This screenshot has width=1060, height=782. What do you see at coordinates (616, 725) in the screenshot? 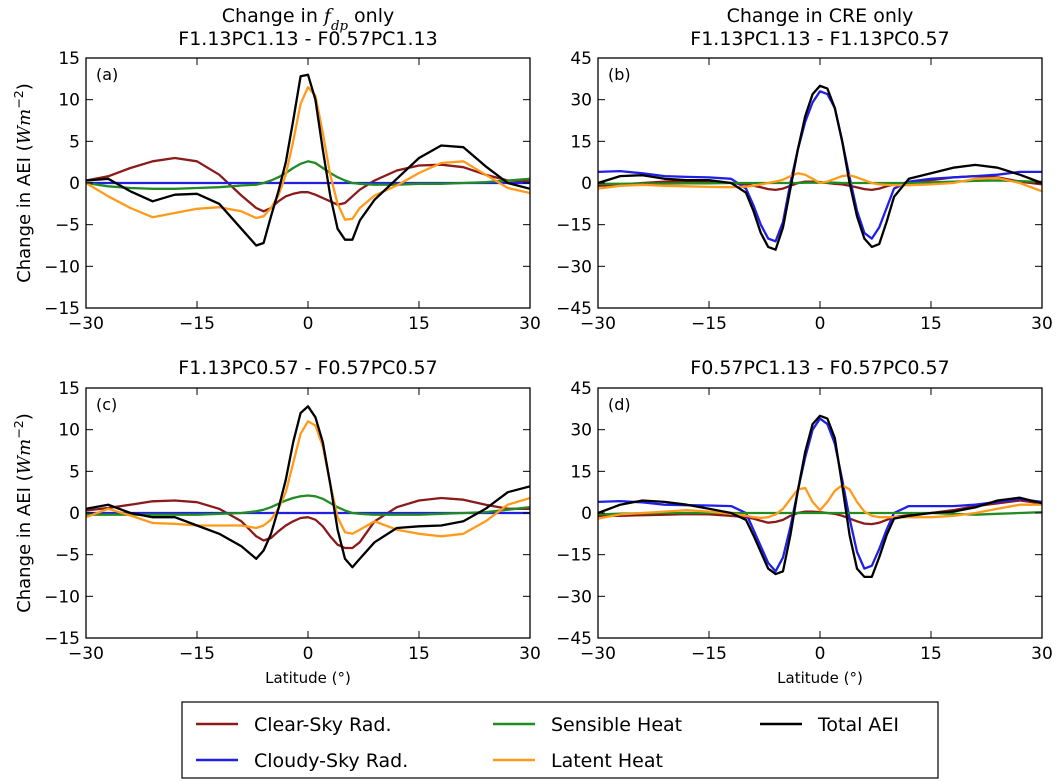
I see `legend-label: Sensible Heat` at bounding box center [616, 725].